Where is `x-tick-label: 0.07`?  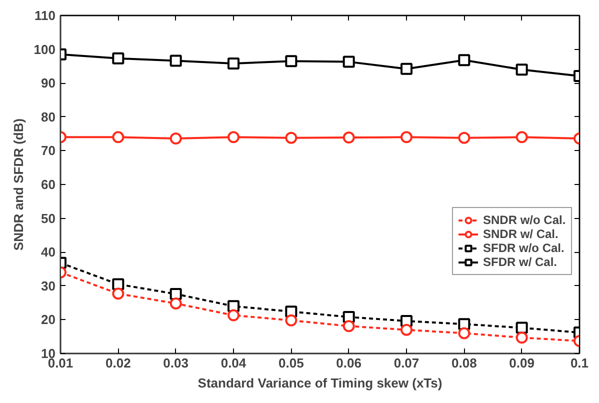
x-tick-label: 0.07 is located at coordinates (407, 363).